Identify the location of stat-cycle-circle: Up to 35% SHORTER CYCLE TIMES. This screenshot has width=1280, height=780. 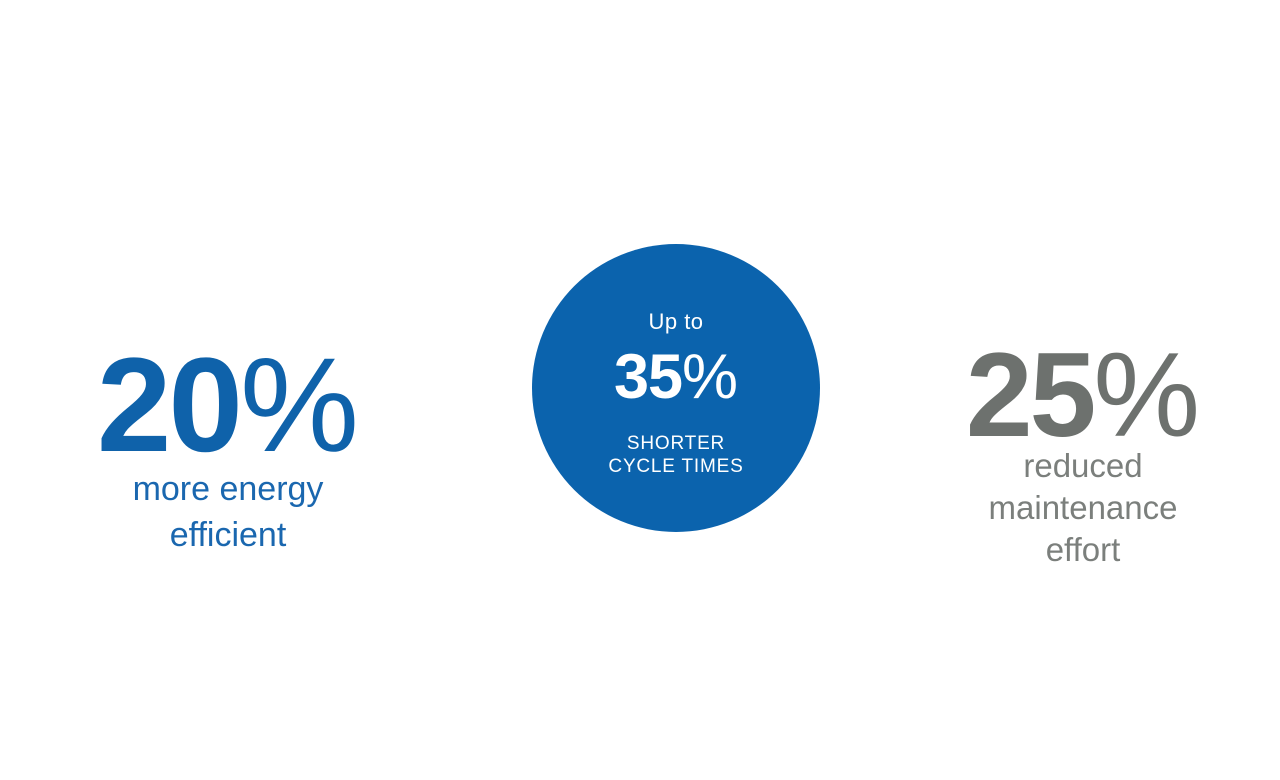
(676, 388).